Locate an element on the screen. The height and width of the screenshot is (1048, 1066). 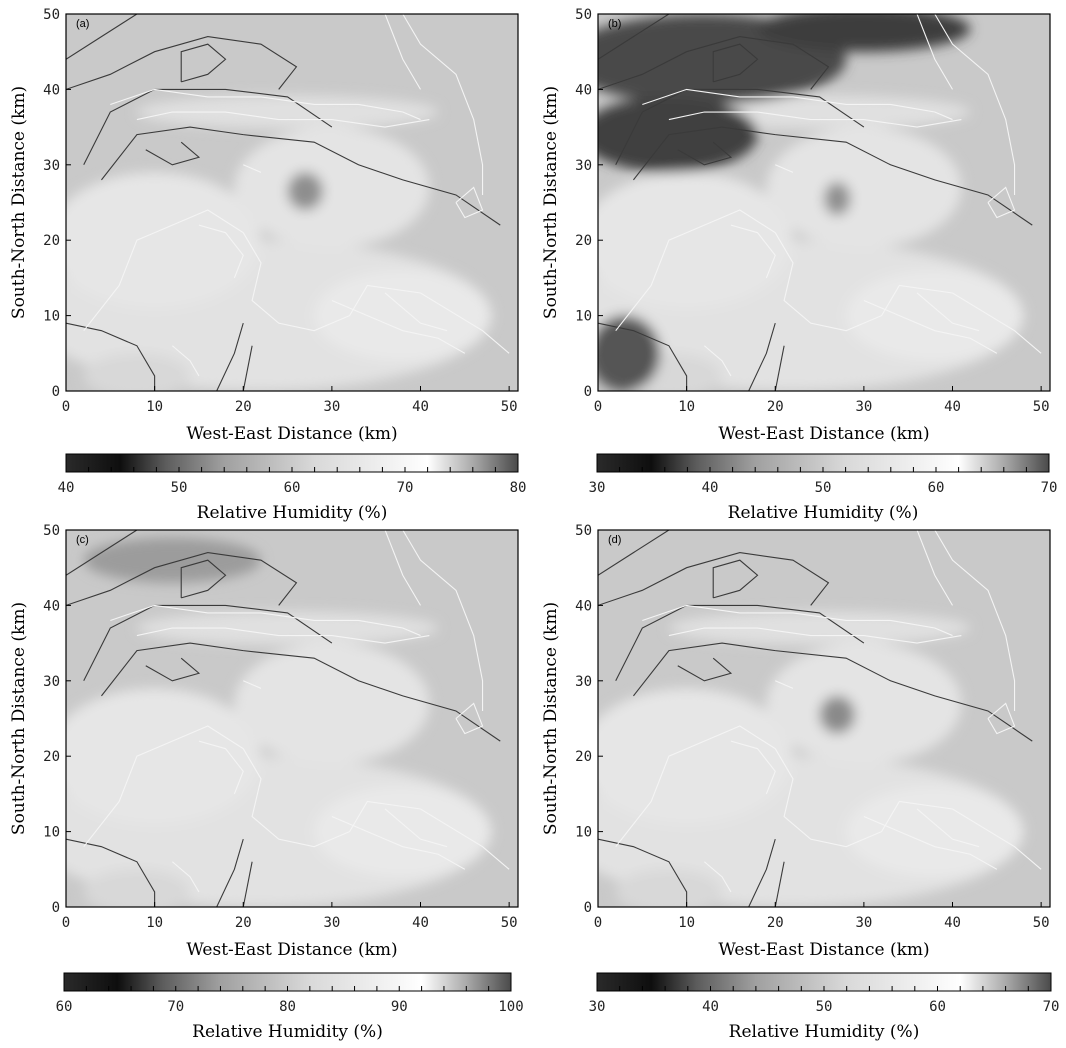
colorbar-label: Relative Humidity (%) is located at coordinates (287, 1032).